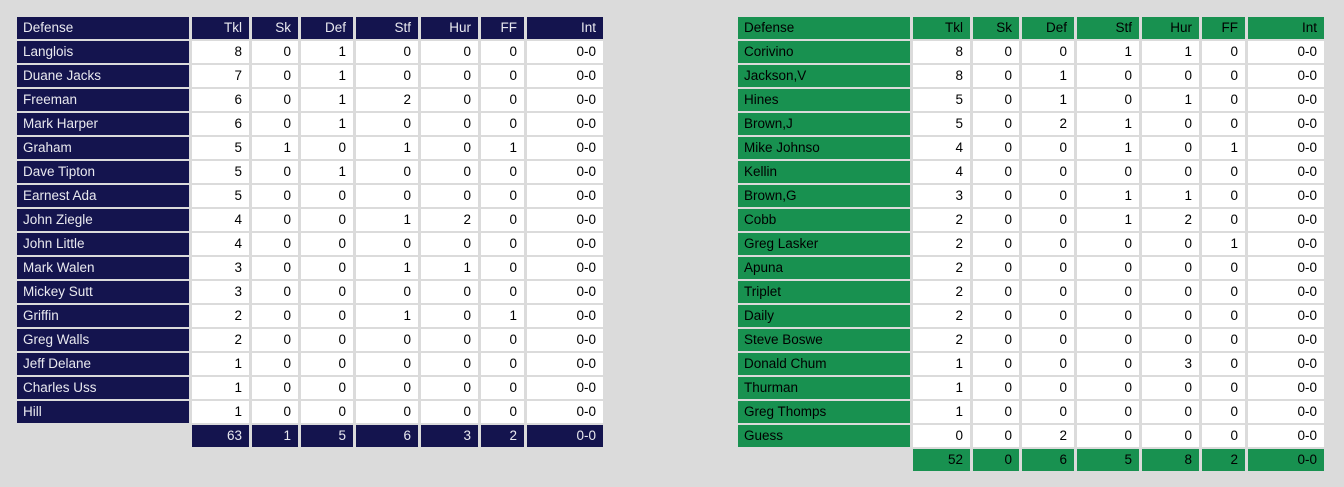 The width and height of the screenshot is (1344, 487). Describe the element at coordinates (824, 28) in the screenshot. I see `column-header-defense: Defense` at that location.